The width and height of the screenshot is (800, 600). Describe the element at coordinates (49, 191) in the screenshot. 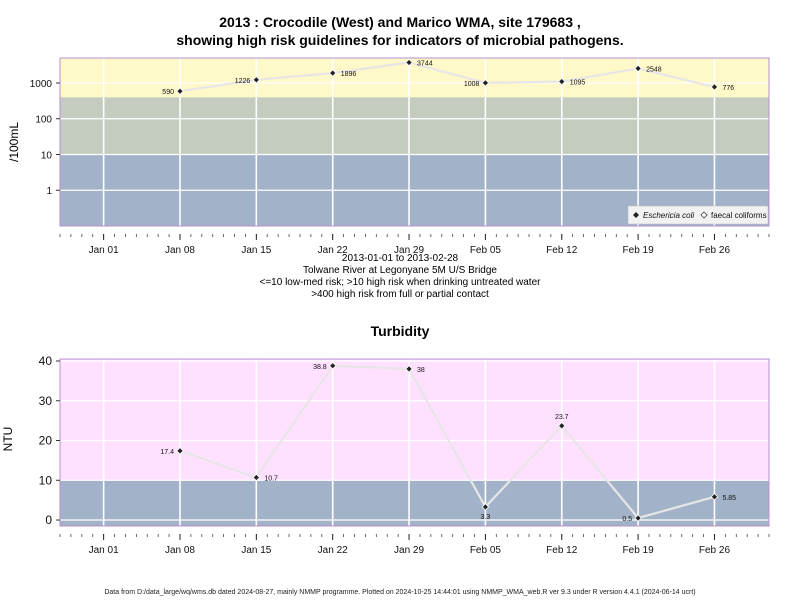

I see `chart1-ytick-label-0: 1` at that location.